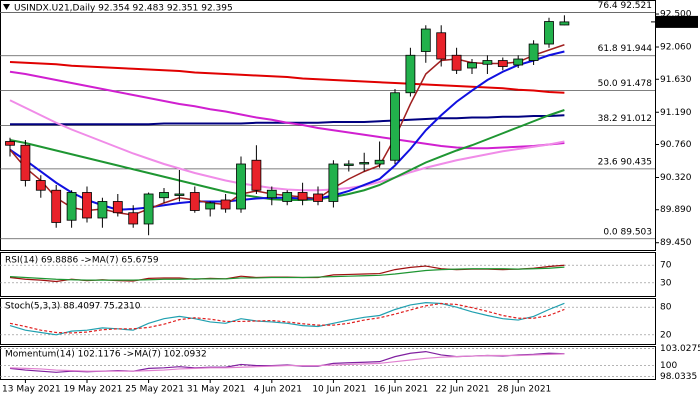 The image size is (700, 400). What do you see at coordinates (676, 15) in the screenshot?
I see `y-tick-label: 92.500` at bounding box center [676, 15].